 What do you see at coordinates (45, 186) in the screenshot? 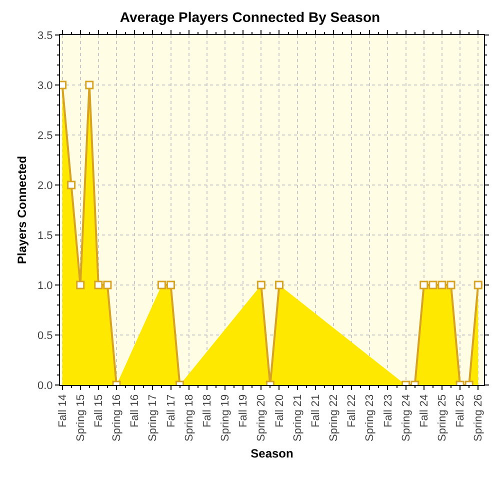
I see `y-tick-label: 2.0` at bounding box center [45, 186].